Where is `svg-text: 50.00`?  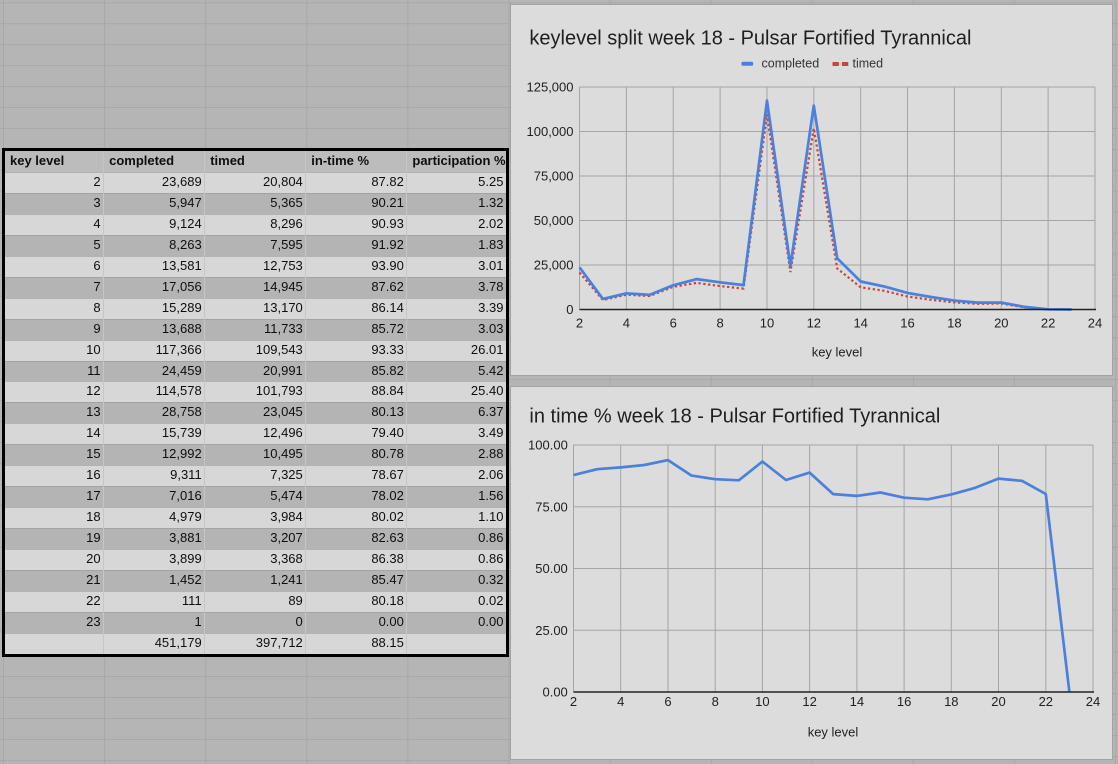 svg-text: 50.00 is located at coordinates (551, 568).